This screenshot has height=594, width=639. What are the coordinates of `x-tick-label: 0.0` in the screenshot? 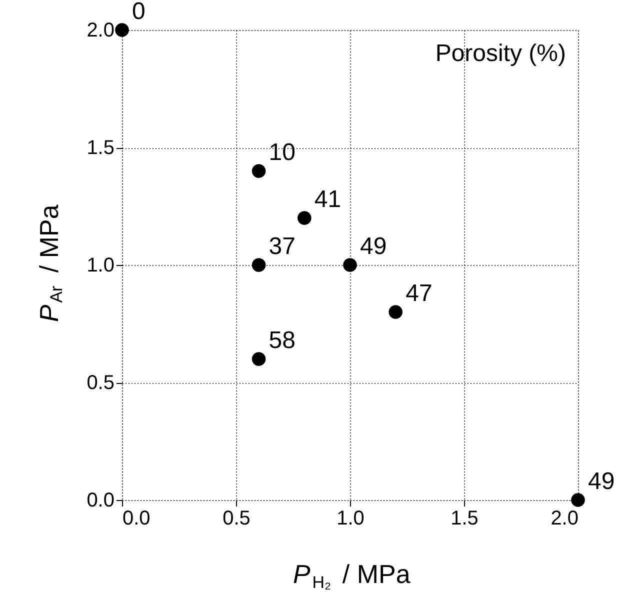 It's located at (136, 519).